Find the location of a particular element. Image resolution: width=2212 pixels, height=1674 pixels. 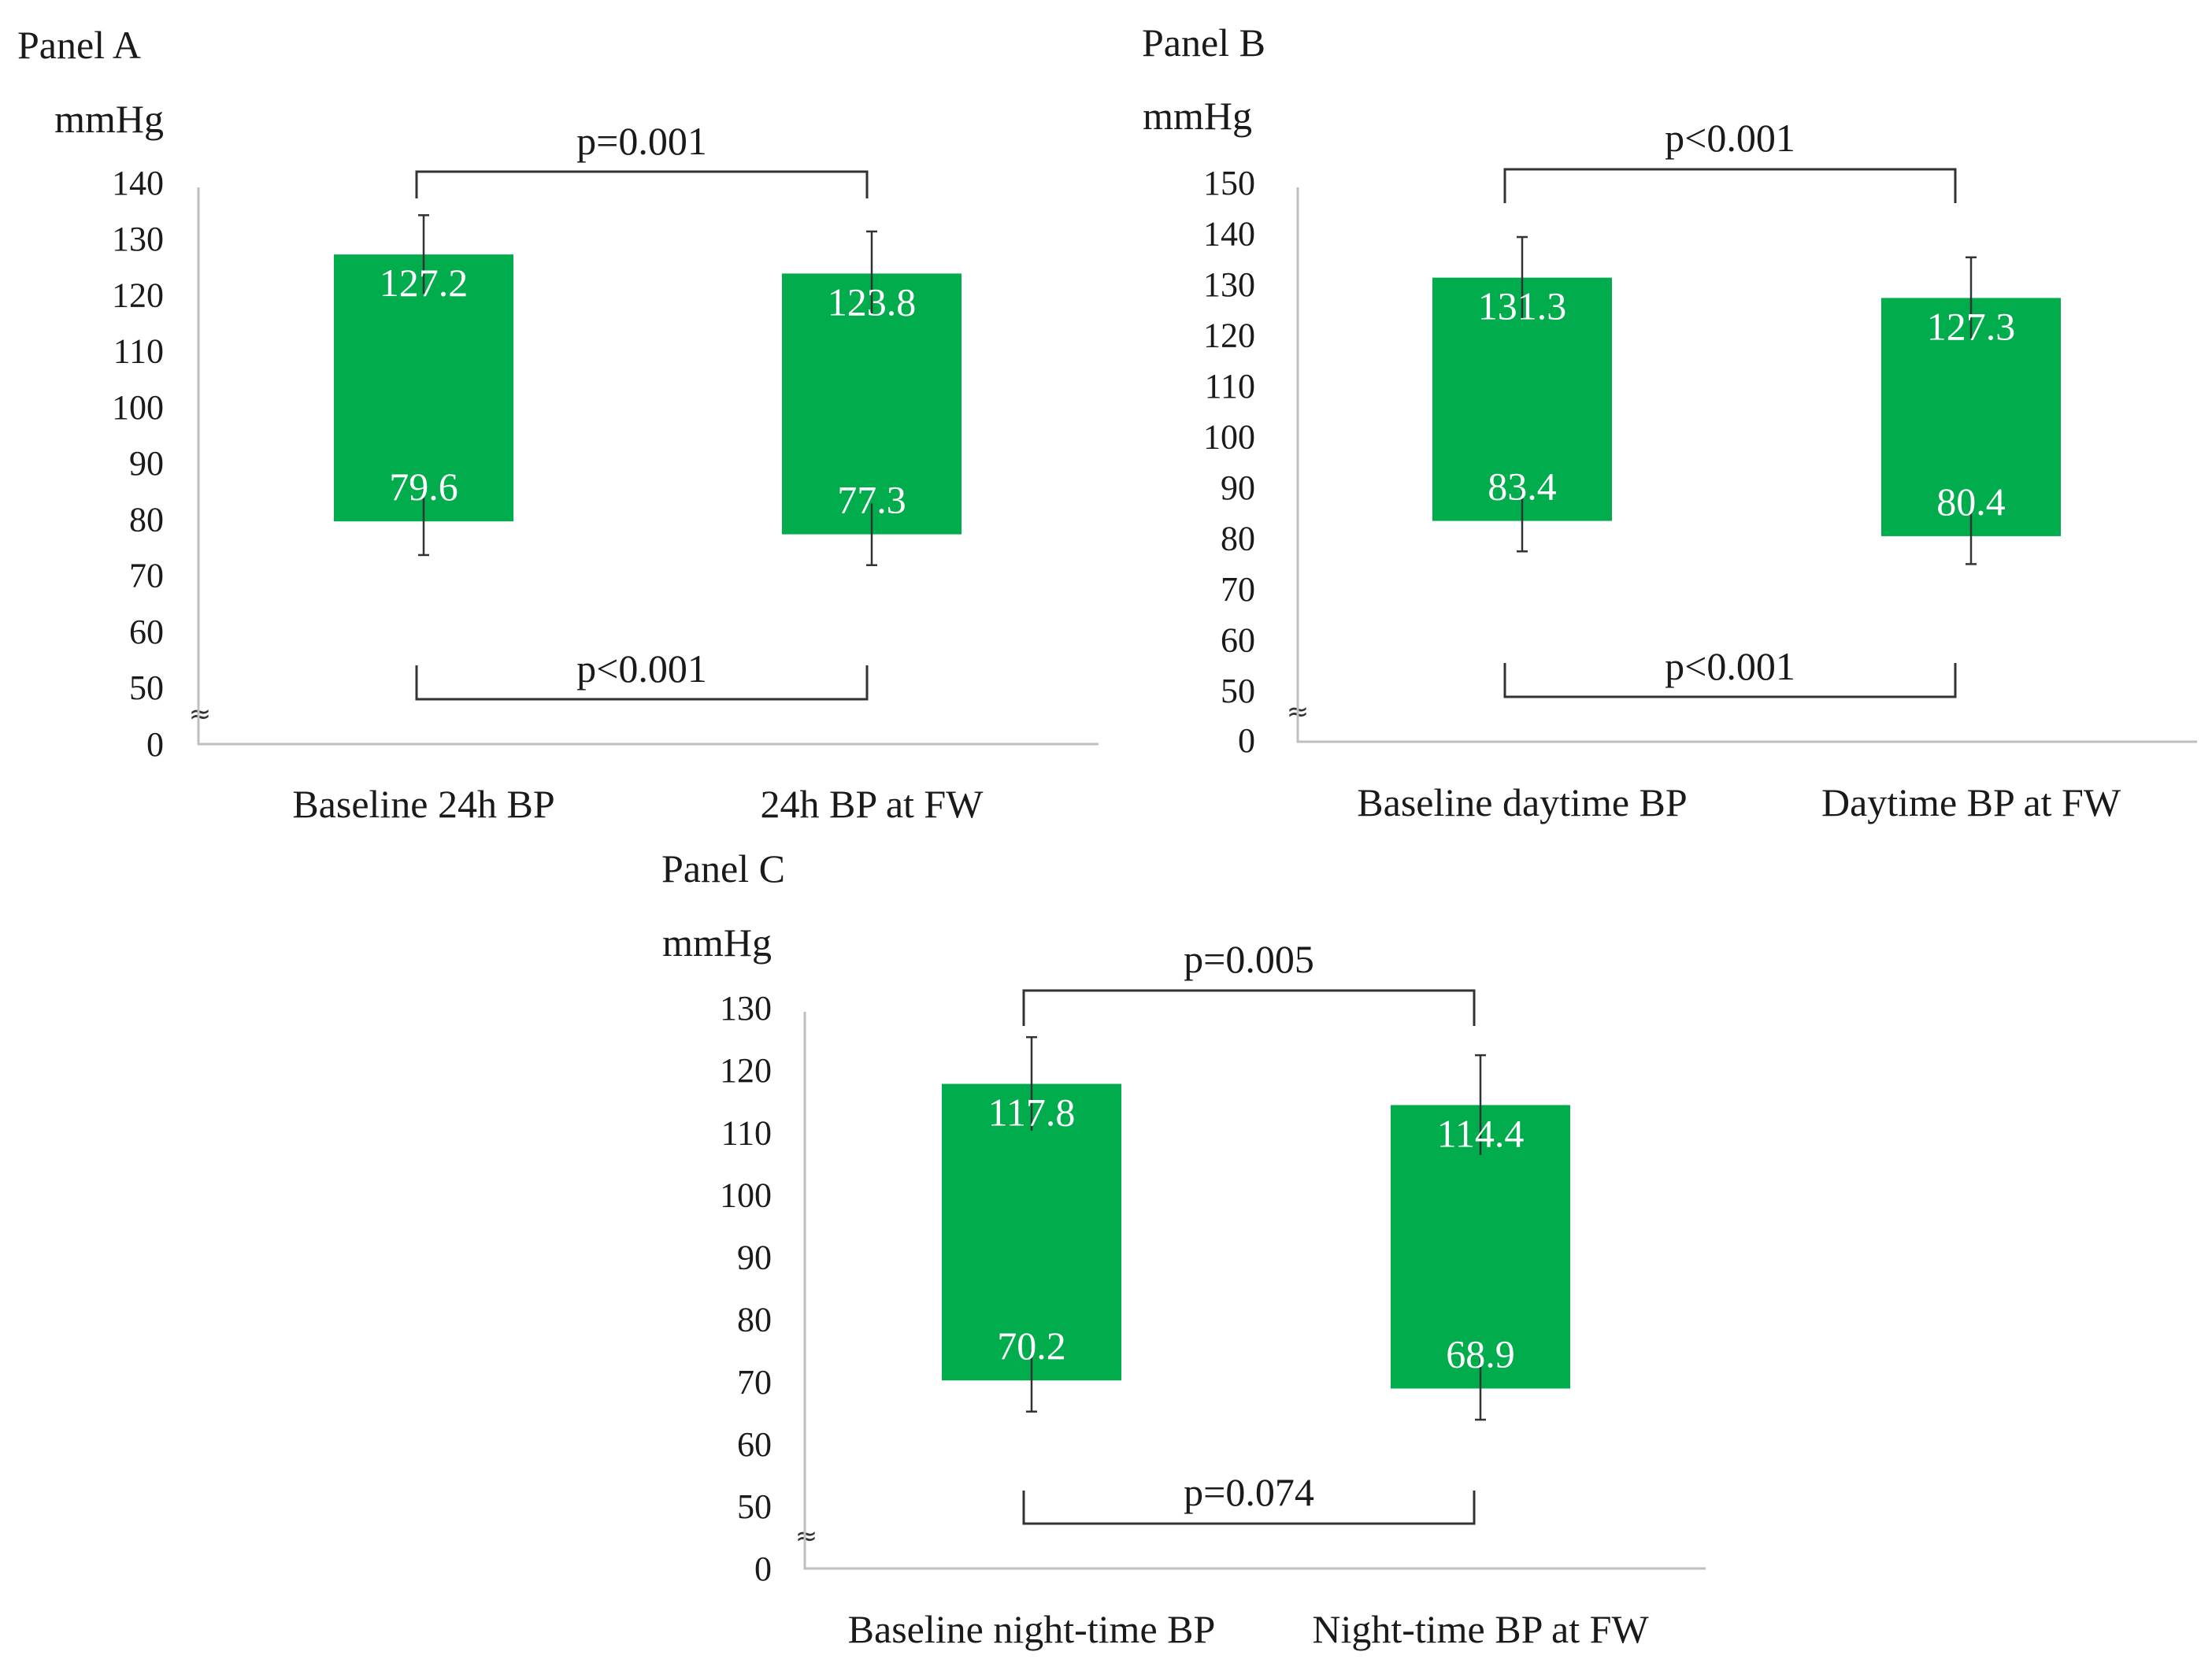

panel-b-systolic-label: 127.3 is located at coordinates (1972, 326).